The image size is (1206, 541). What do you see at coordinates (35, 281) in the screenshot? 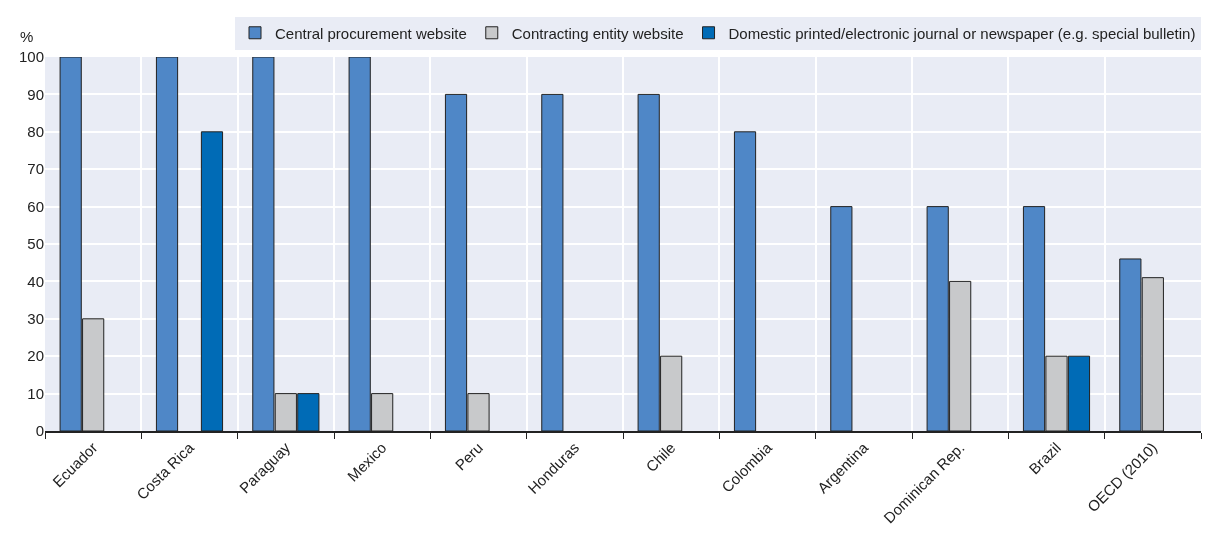
I see `y-tick-label: 40` at bounding box center [35, 281].